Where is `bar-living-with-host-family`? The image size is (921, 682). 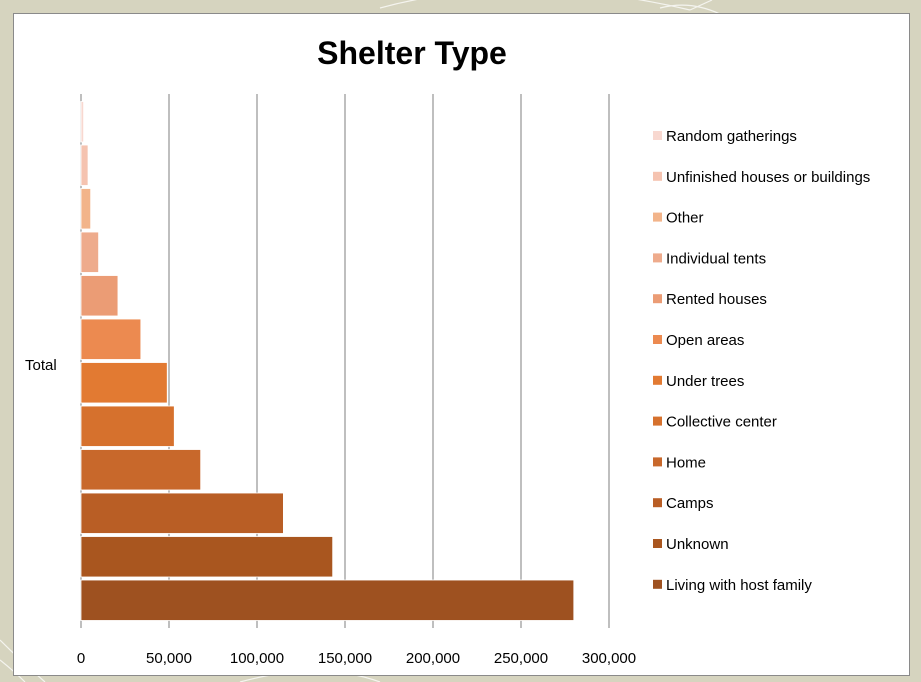 bar-living-with-host-family is located at coordinates (327, 600).